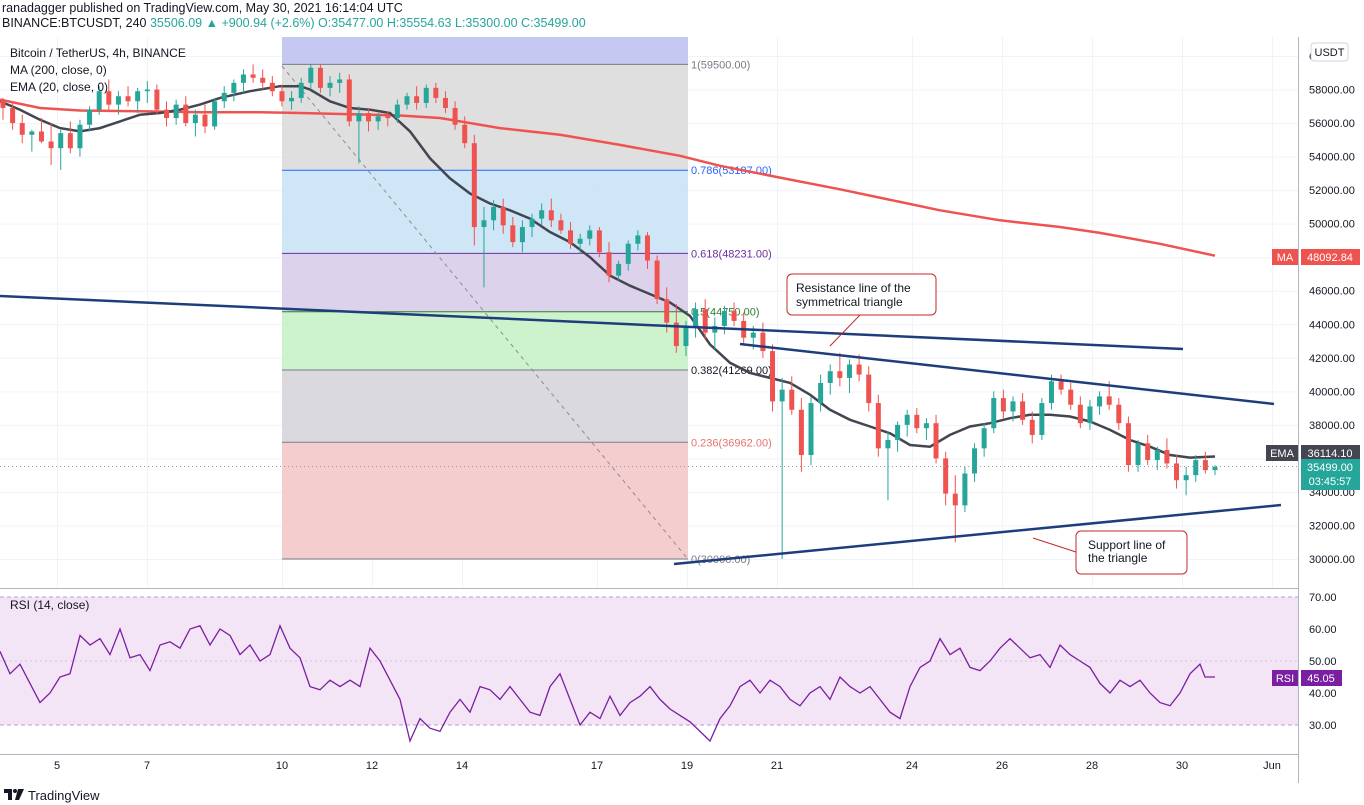 The height and width of the screenshot is (805, 1364). I want to click on rsi-legend: RSI (14, close), so click(50, 605).